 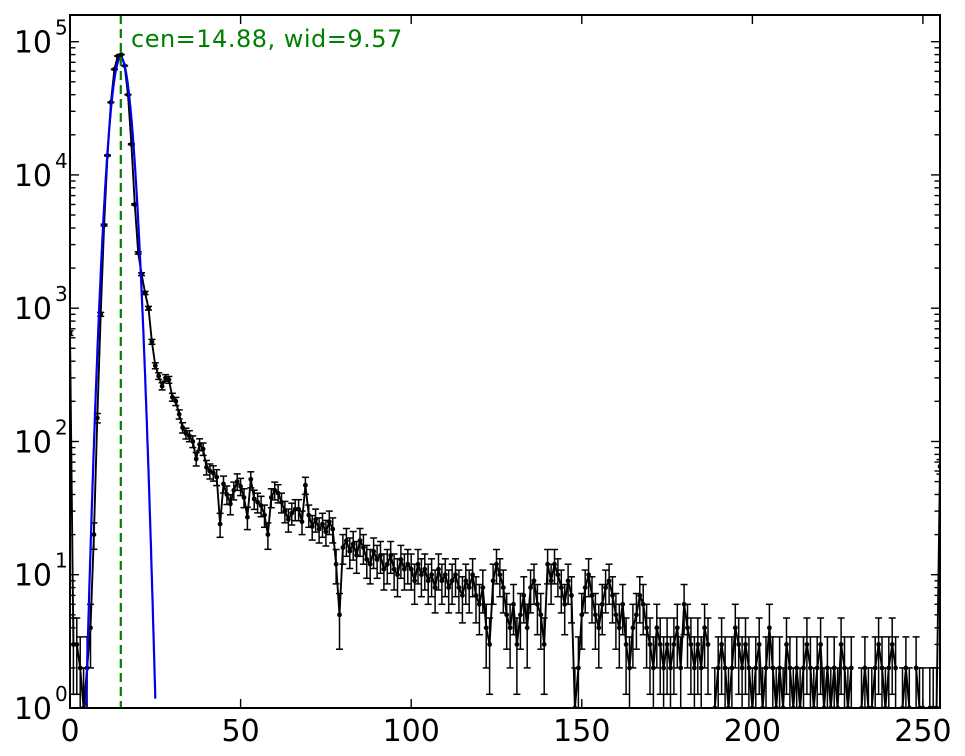 I want to click on y-tick-exponent: 3, so click(x=61, y=294).